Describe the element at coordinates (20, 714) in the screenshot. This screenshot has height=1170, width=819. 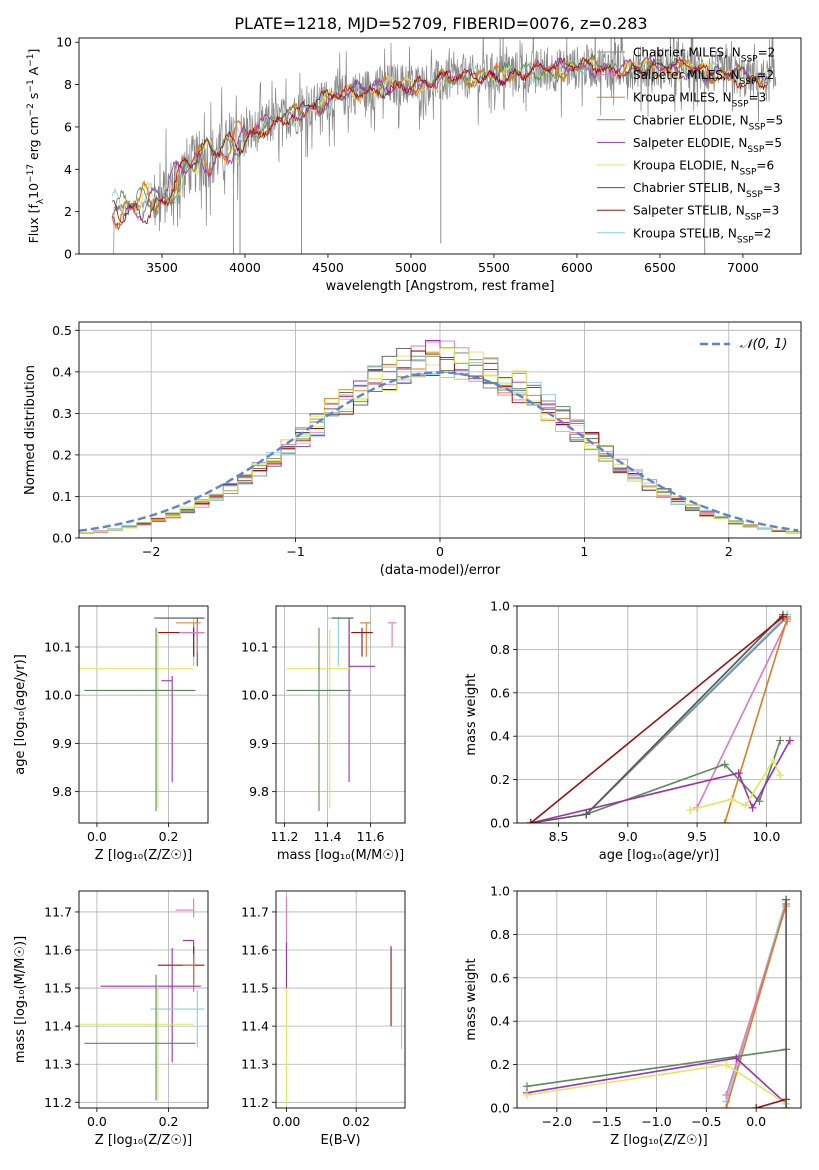
I see `y-axis-label: age [log₁₀(age/yr)]` at that location.